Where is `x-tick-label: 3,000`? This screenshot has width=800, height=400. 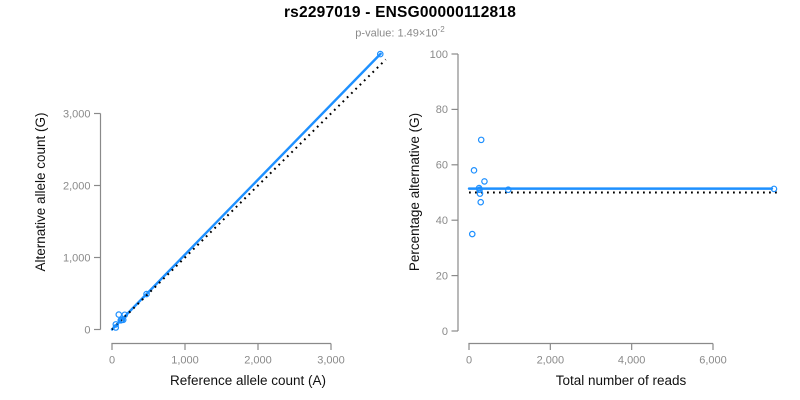 x-tick-label: 3,000 is located at coordinates (331, 361).